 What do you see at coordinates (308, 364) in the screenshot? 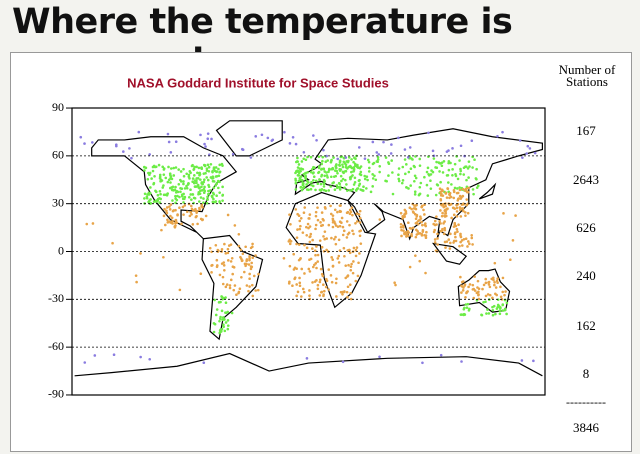
I see `antarctica` at bounding box center [308, 364].